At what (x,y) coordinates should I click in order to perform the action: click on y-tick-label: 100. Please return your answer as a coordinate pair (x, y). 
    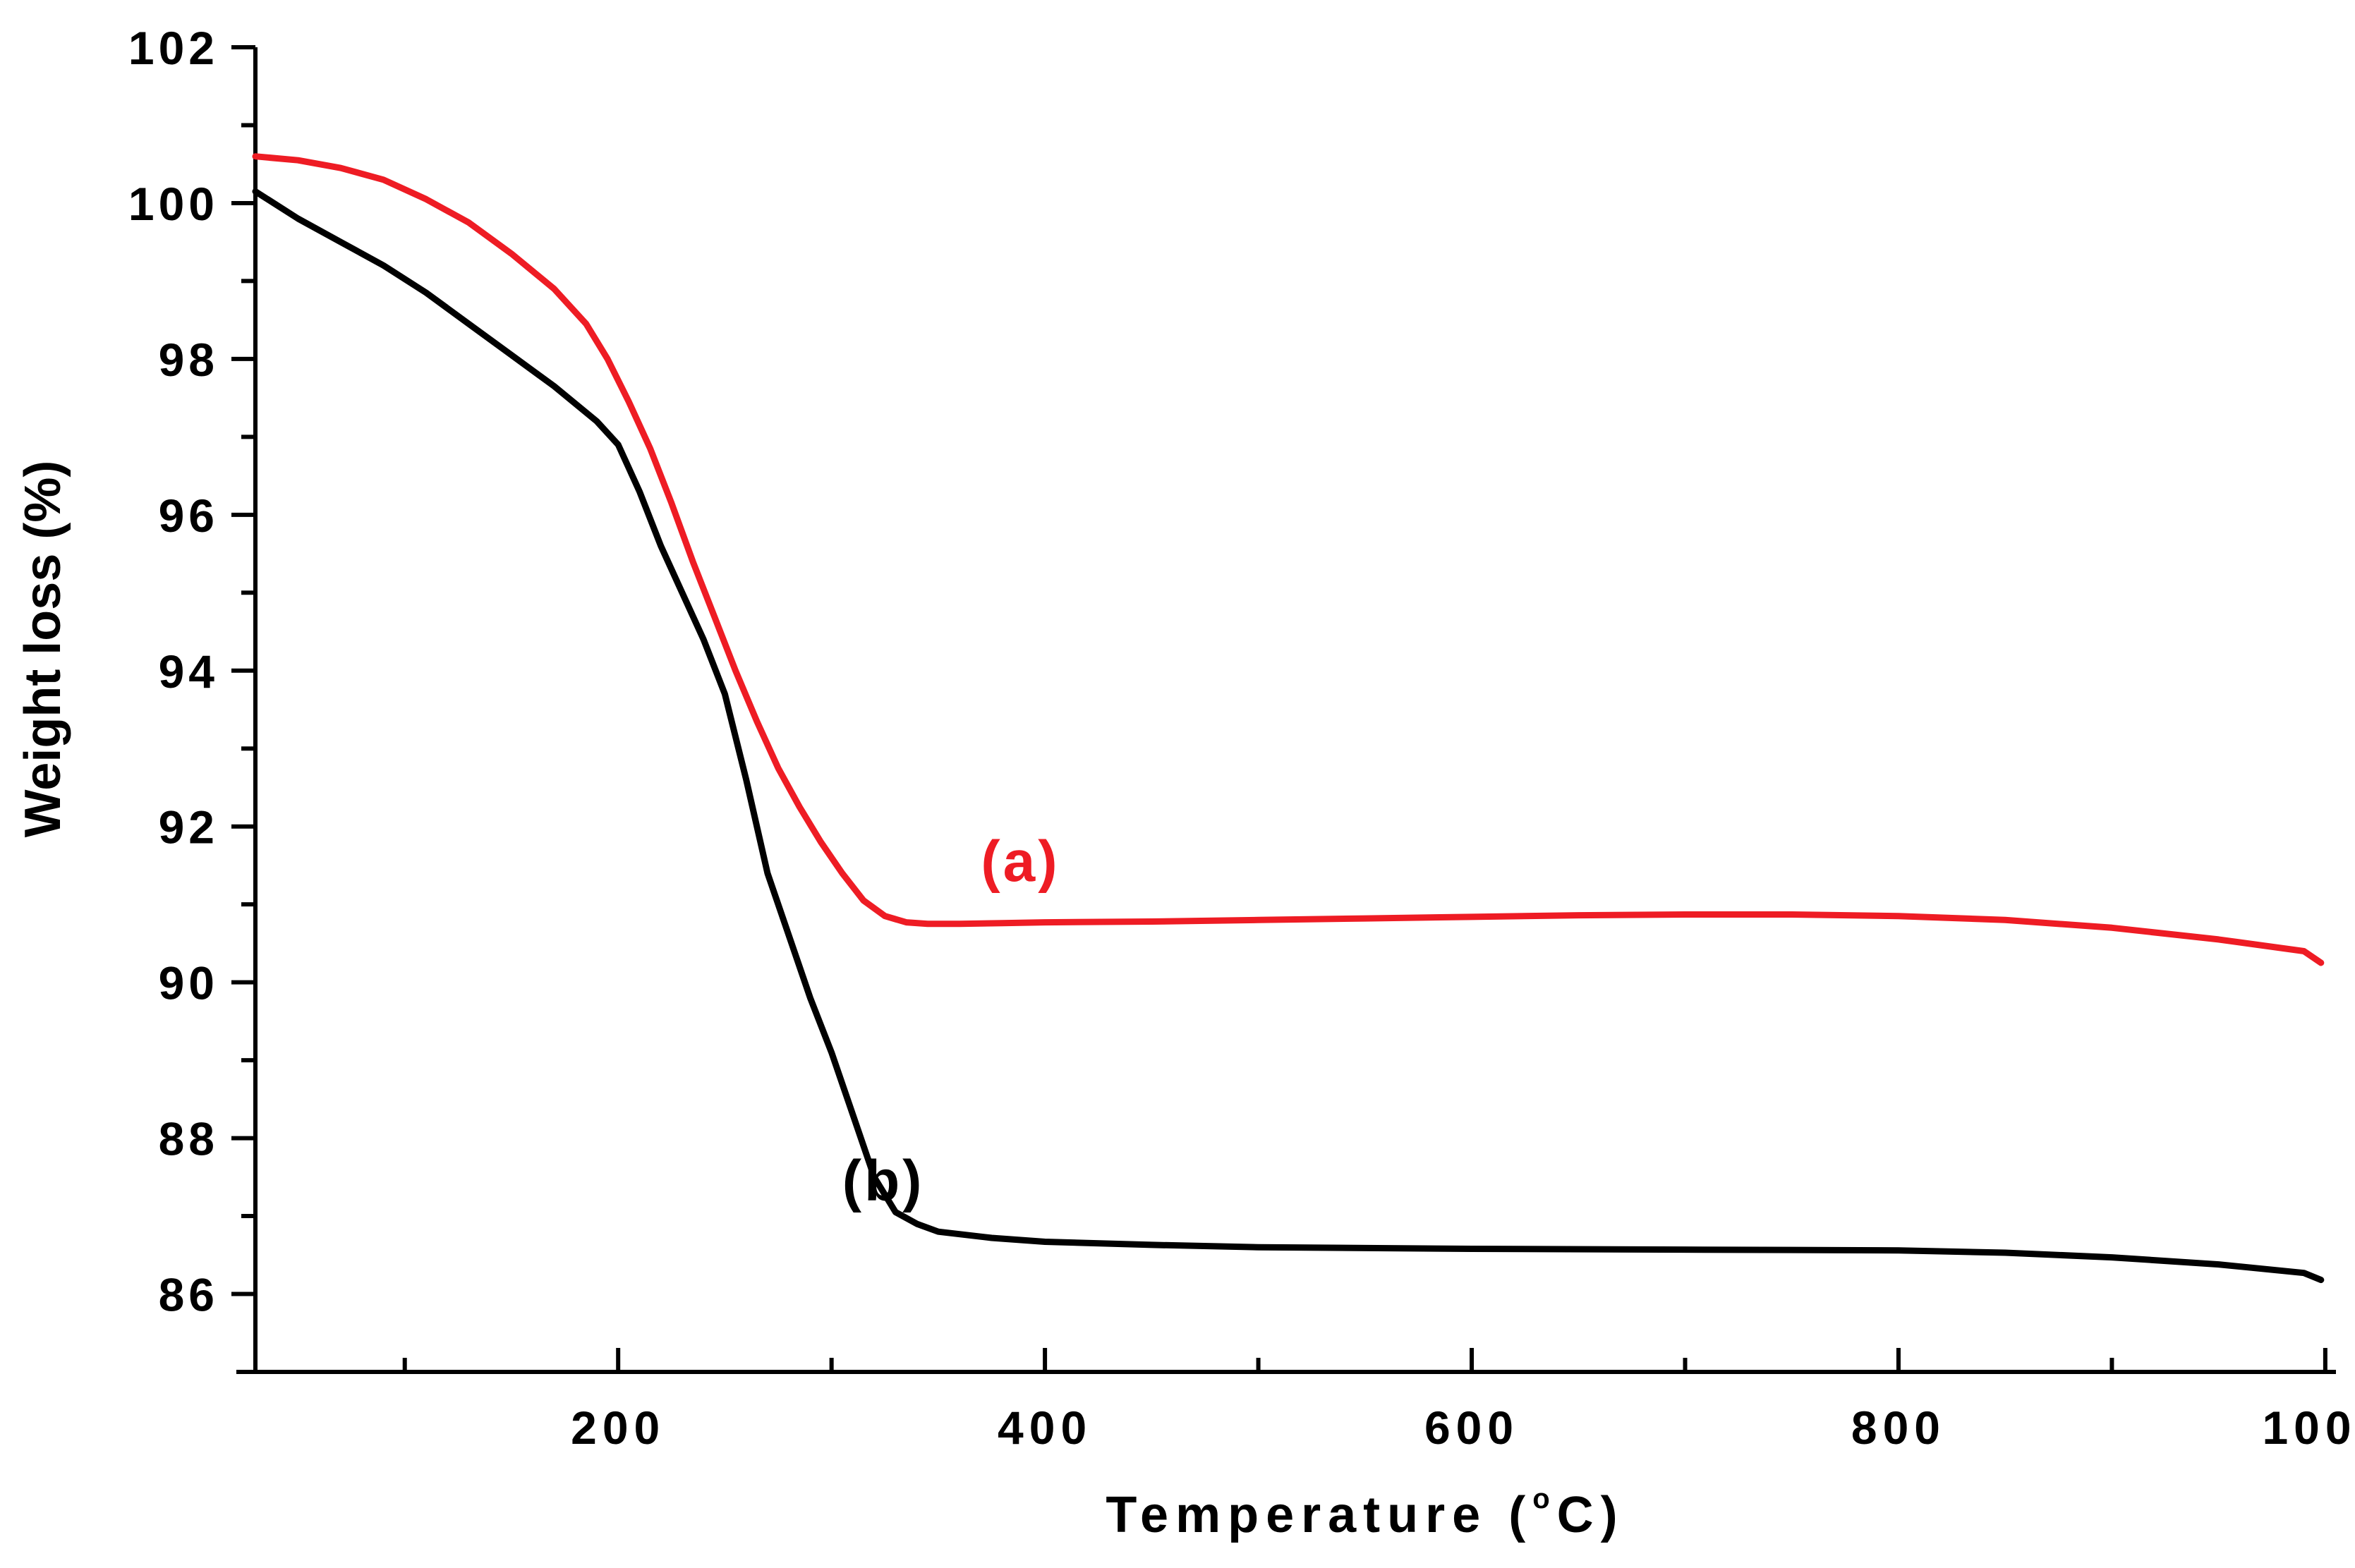
    Looking at the image, I should click on (173, 204).